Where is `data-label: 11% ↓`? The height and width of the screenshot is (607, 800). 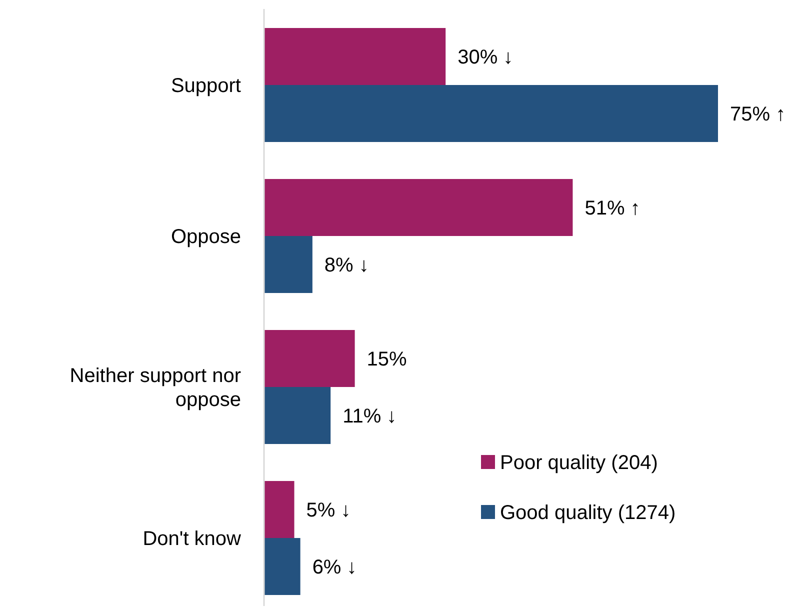 data-label: 11% ↓ is located at coordinates (369, 417).